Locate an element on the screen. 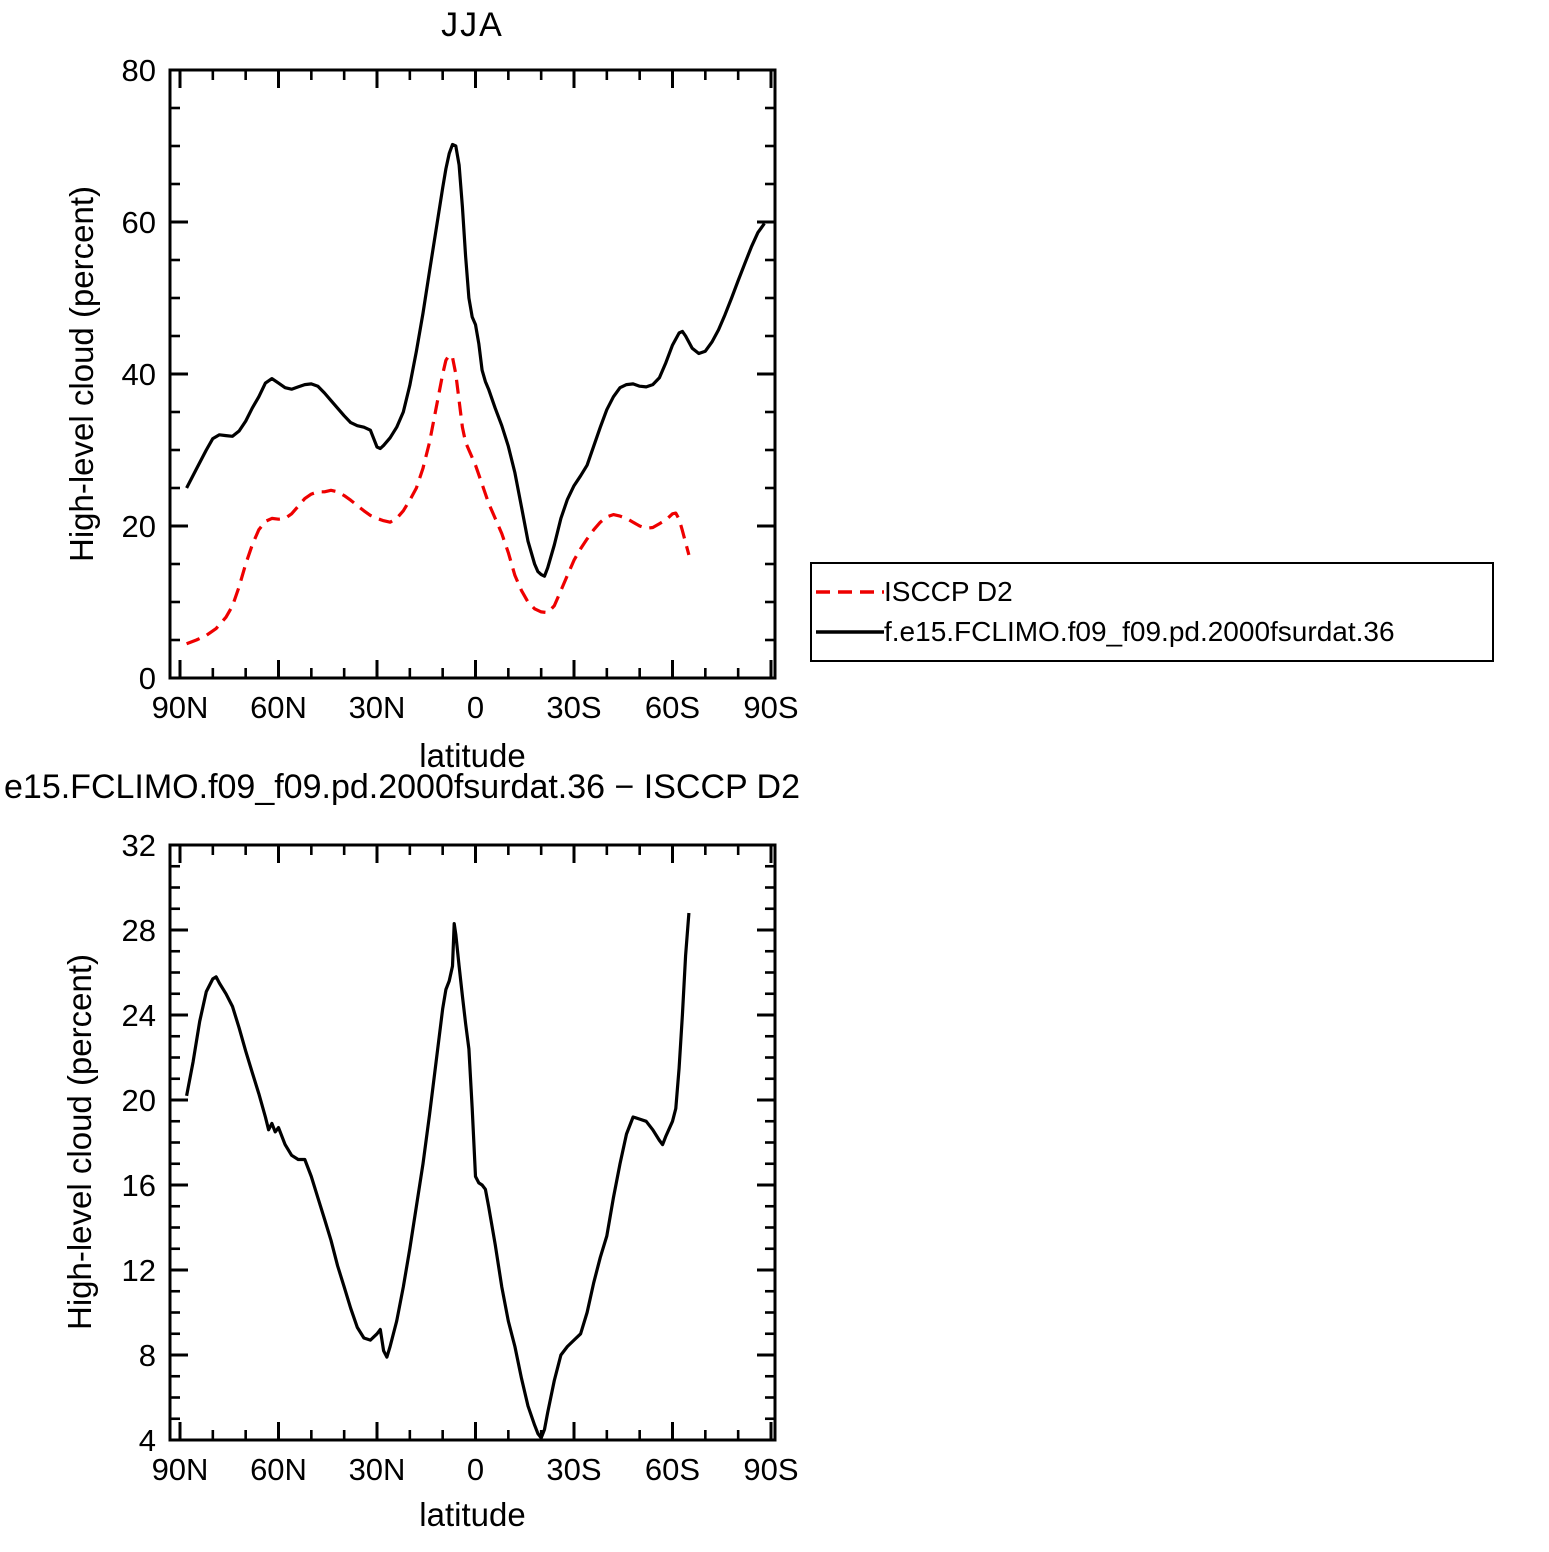 This screenshot has width=1549, height=1552. bottom-chart-x-axis-label: latitude is located at coordinates (472, 1514).